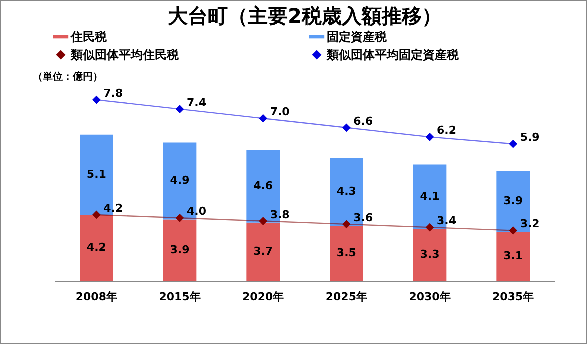 The image size is (587, 344). Describe the element at coordinates (197, 103) in the screenshot. I see `data-label: 7.4` at that location.